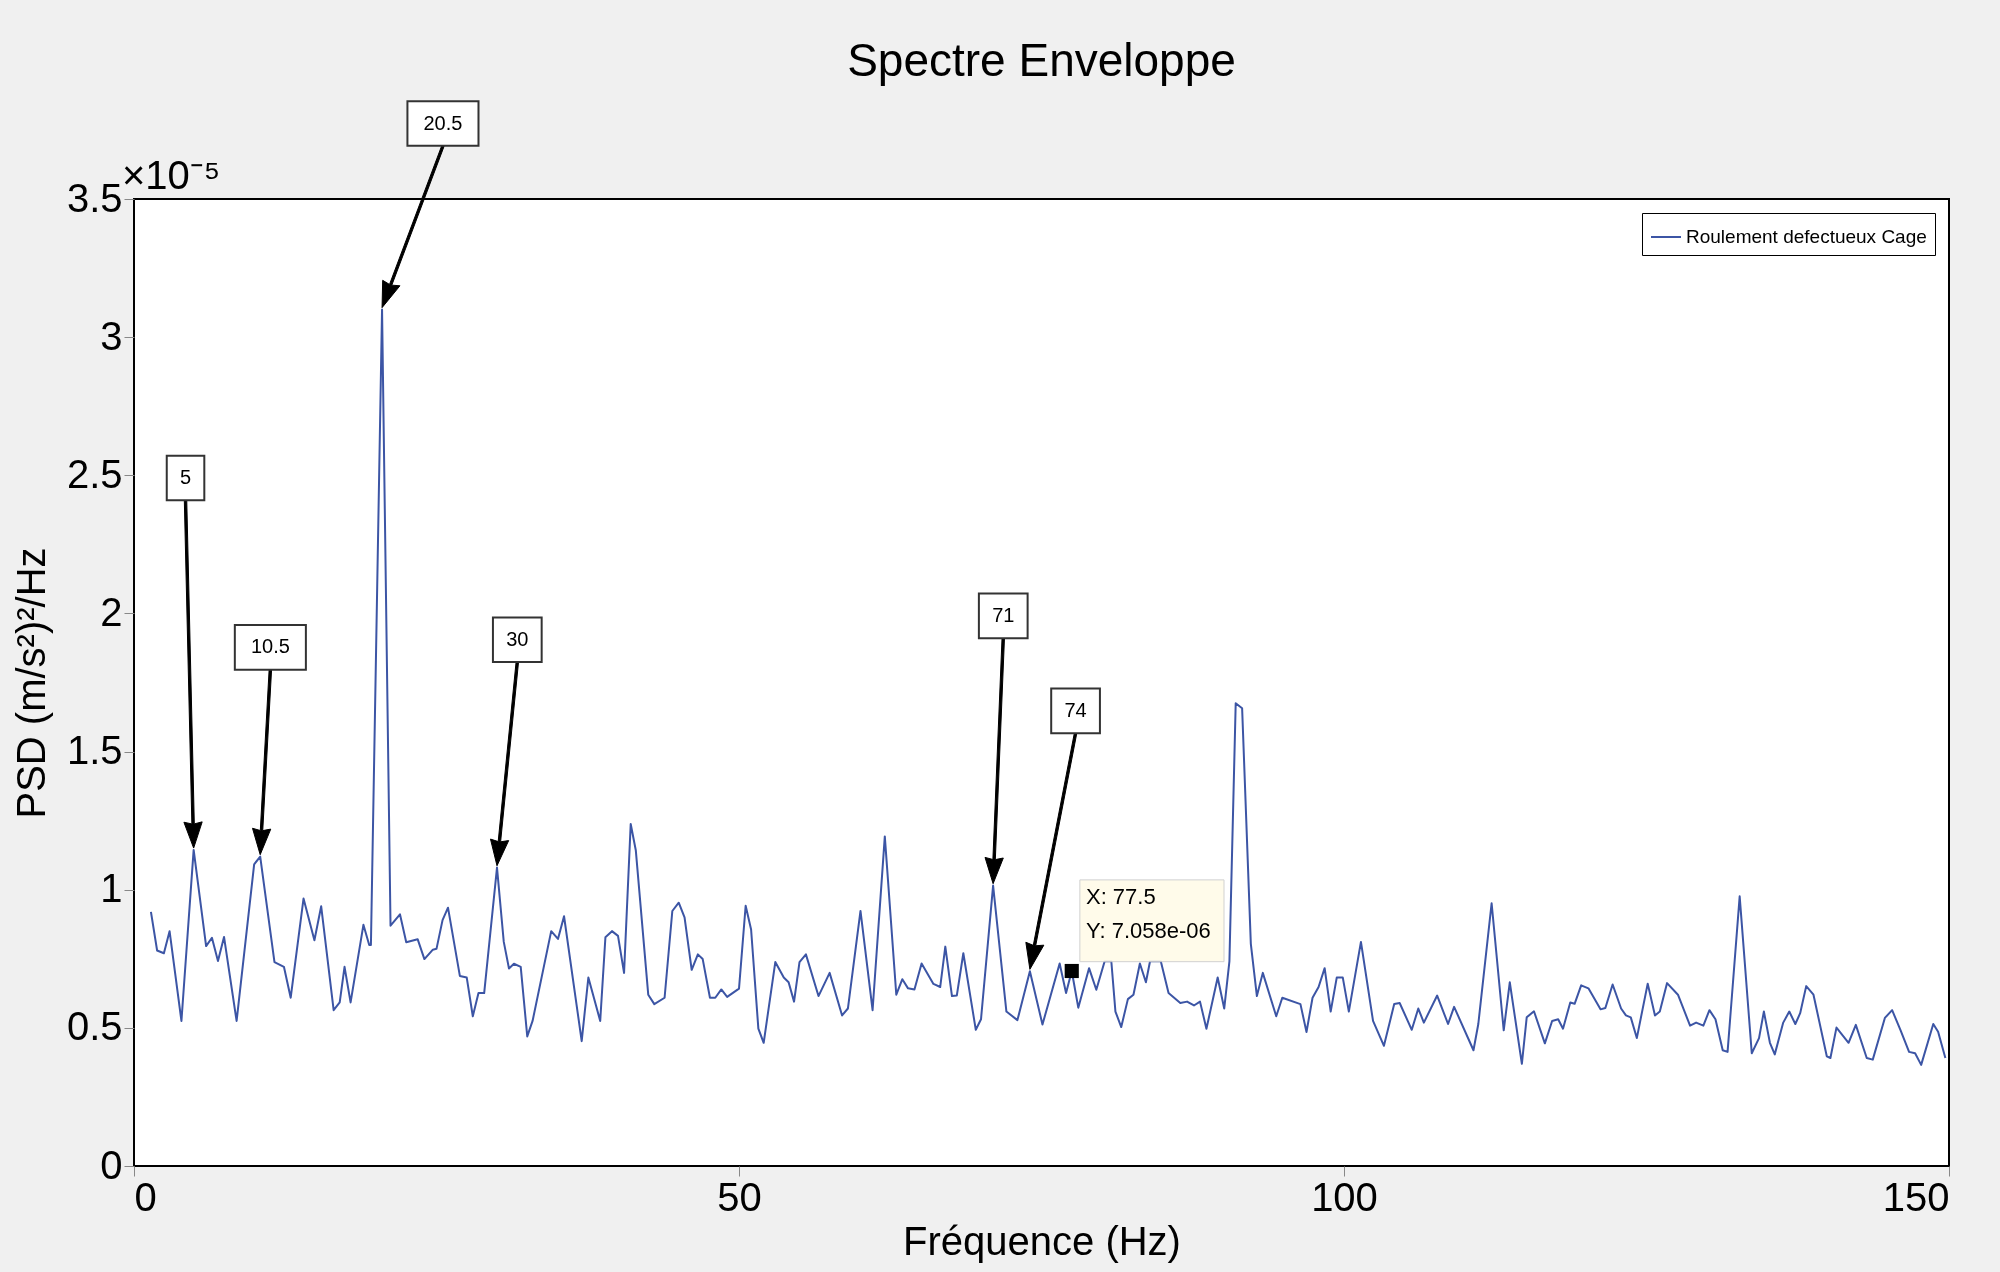 This screenshot has height=1272, width=2000. What do you see at coordinates (171, 175) in the screenshot?
I see `text: ×10⁻⁵` at bounding box center [171, 175].